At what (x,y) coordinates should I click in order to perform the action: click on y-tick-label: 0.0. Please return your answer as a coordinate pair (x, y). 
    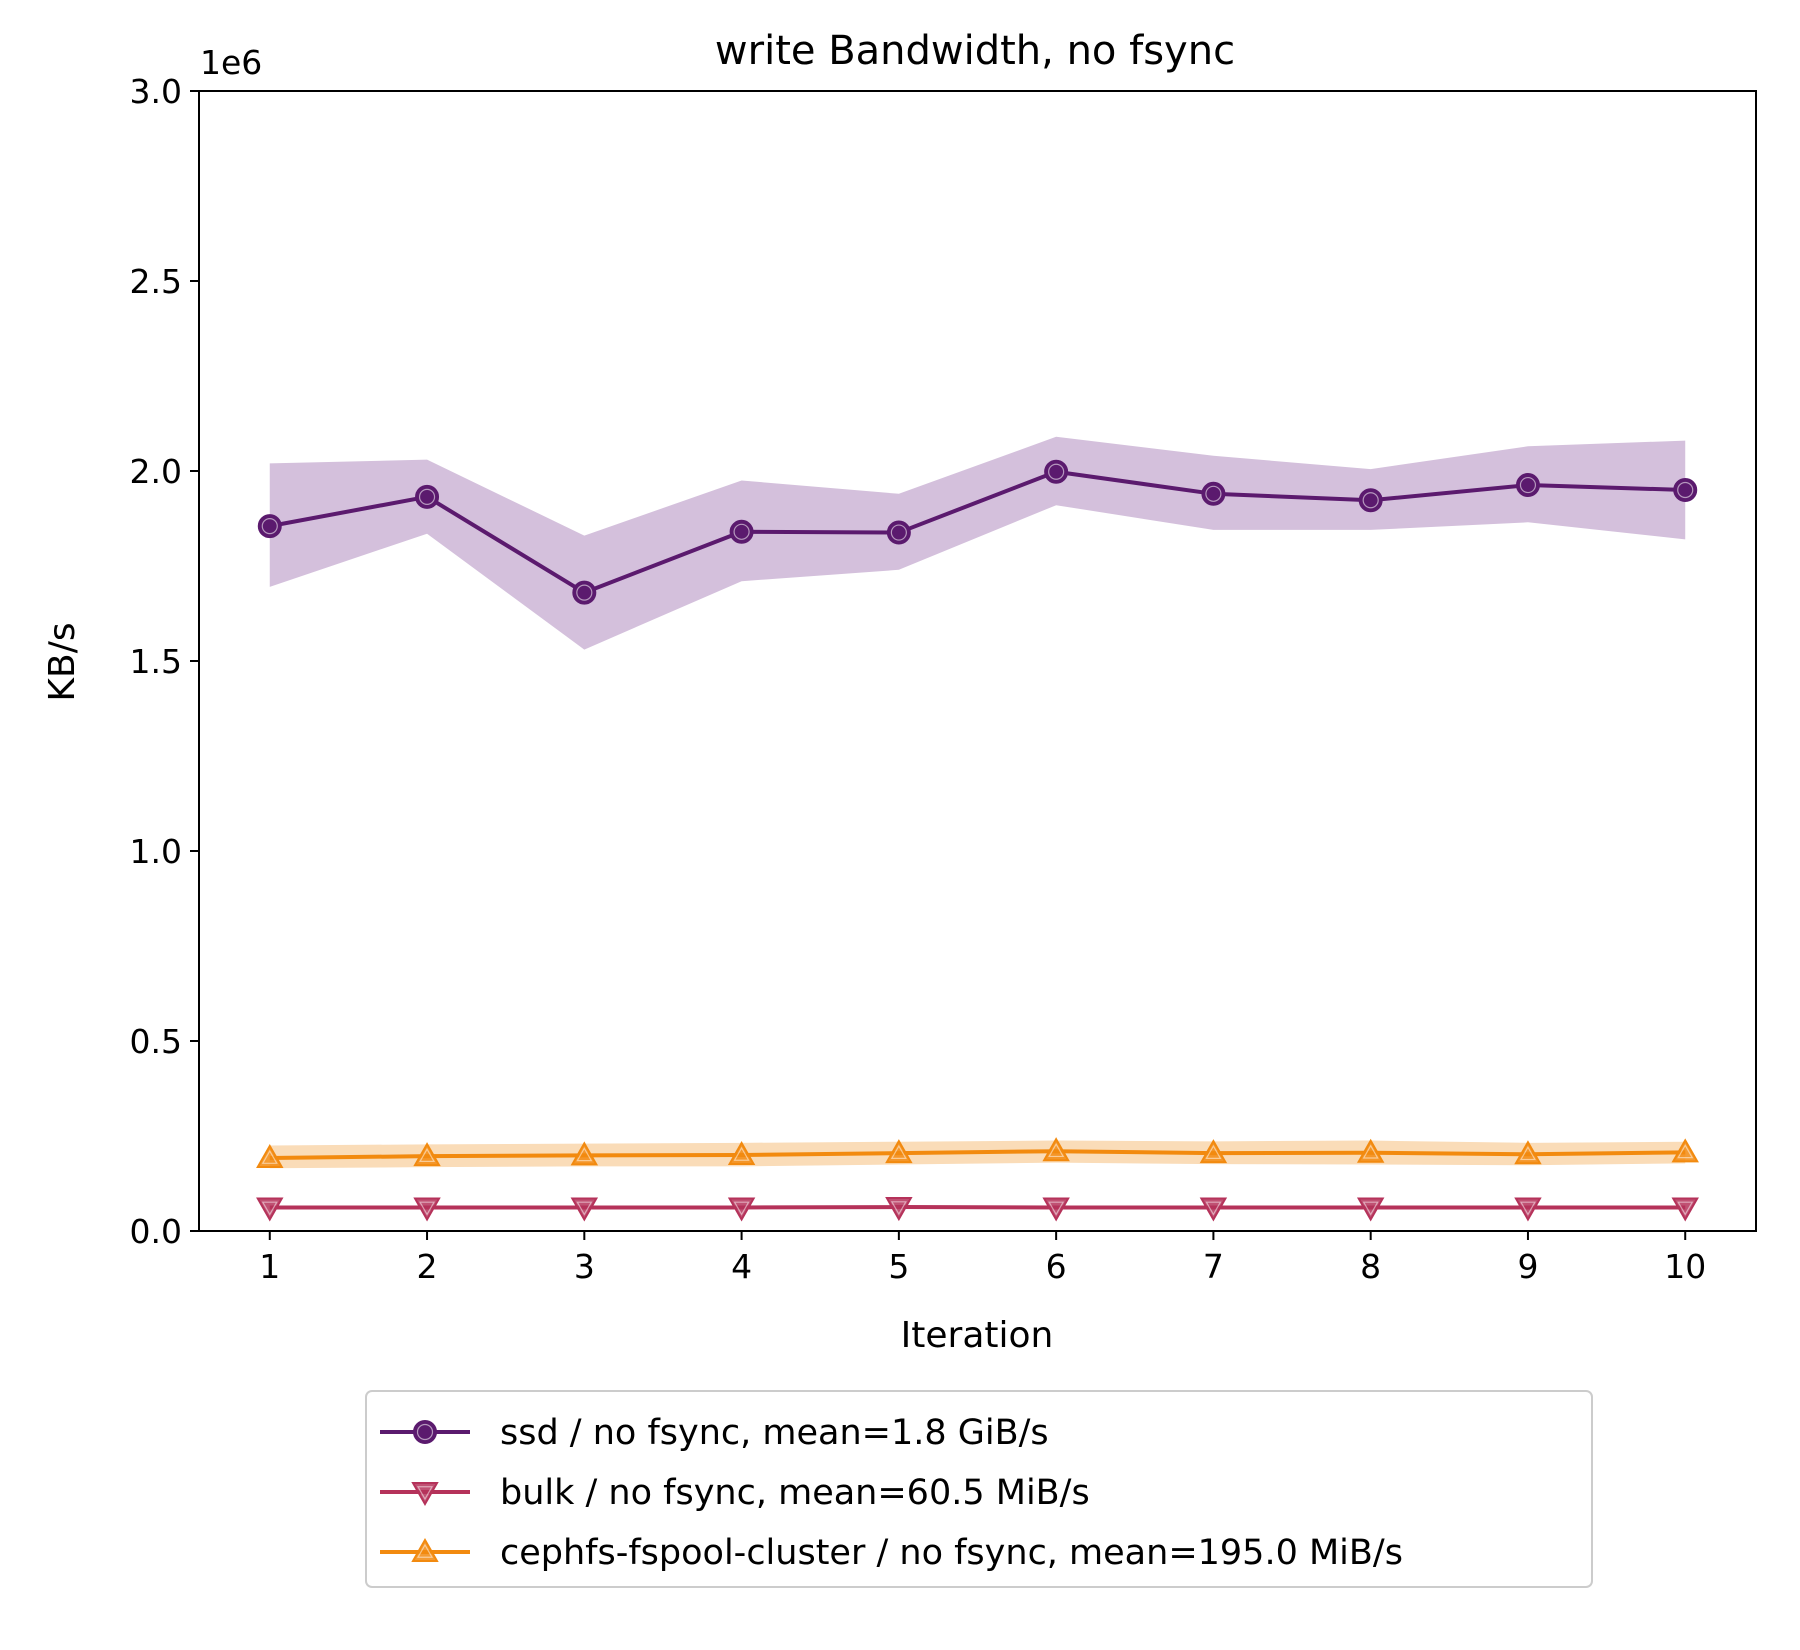
    Looking at the image, I should click on (156, 1231).